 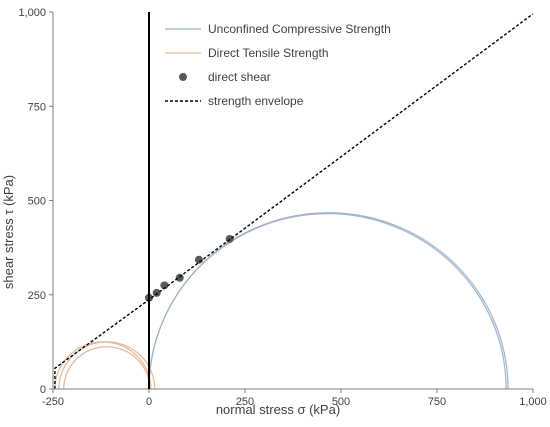 I want to click on x-tick-label: 1,000, so click(x=533, y=402).